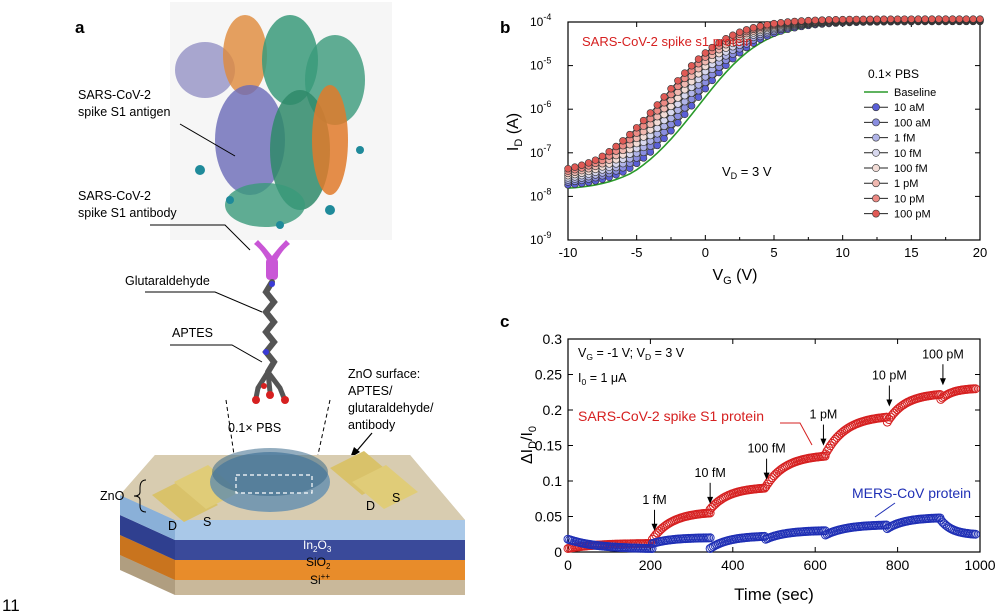 This screenshot has width=998, height=615. Describe the element at coordinates (363, 443) in the screenshot. I see `surface-arrow` at that location.